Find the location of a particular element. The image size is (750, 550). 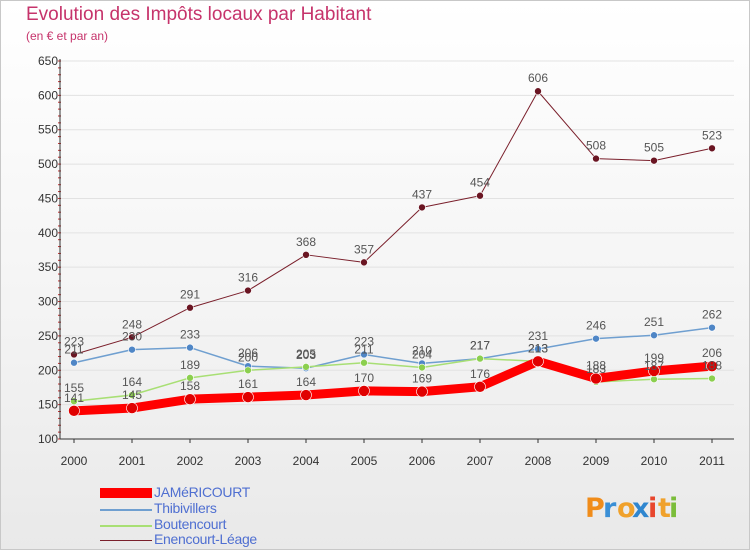

x-tick-label: 2009 is located at coordinates (596, 461).